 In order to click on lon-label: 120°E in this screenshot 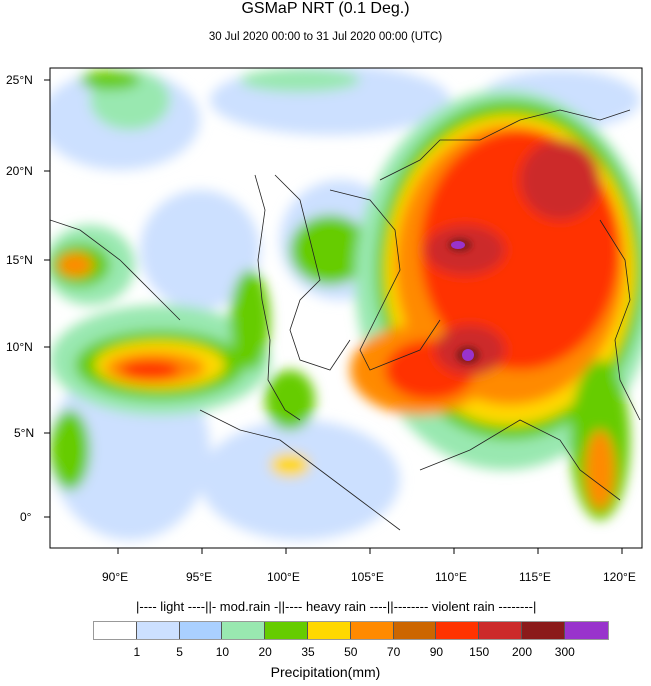, I will do `click(619, 577)`.